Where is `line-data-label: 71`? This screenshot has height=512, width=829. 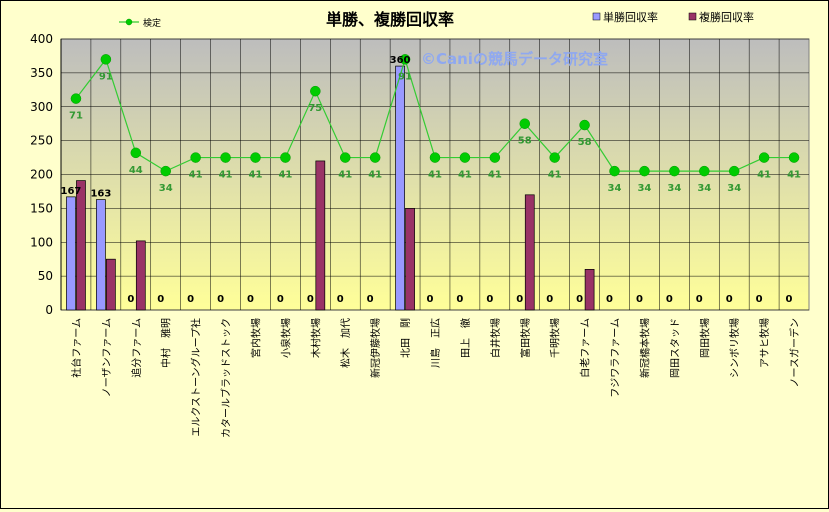
line-data-label: 71 is located at coordinates (76, 116).